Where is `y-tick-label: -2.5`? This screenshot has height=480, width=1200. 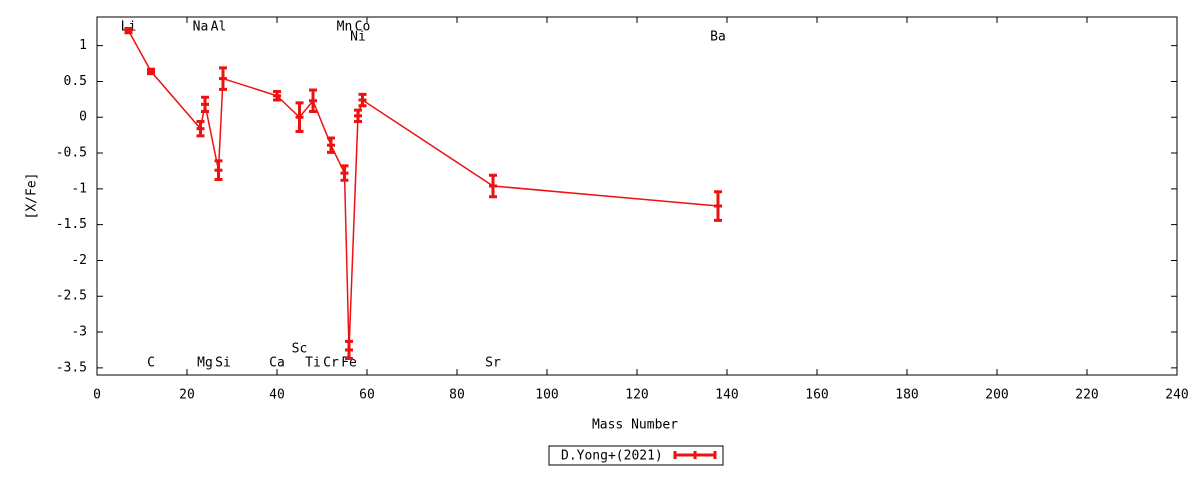
y-tick-label: -2.5 is located at coordinates (71, 296).